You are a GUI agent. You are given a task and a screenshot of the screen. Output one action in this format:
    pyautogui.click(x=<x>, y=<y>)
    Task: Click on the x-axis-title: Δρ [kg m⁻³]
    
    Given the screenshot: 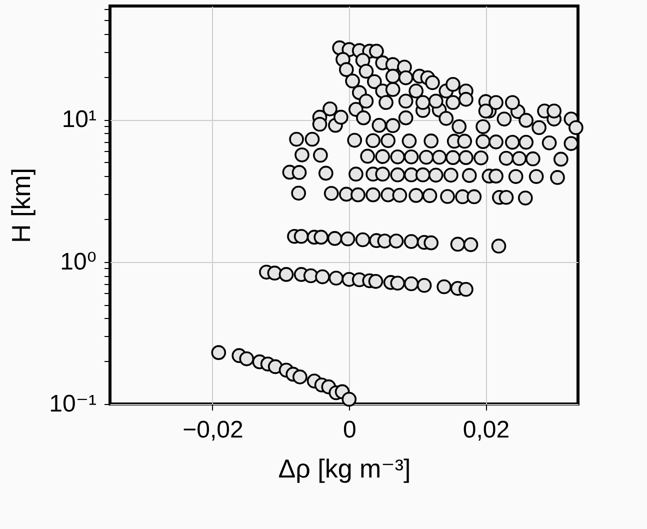 What is the action you would take?
    pyautogui.click(x=344, y=469)
    